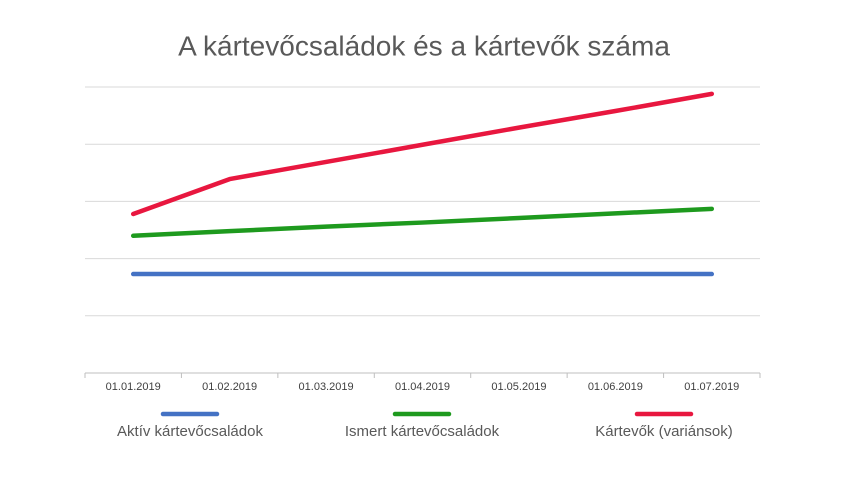 The height and width of the screenshot is (478, 848). What do you see at coordinates (422, 387) in the screenshot?
I see `x-tick-label: 01.04.2019` at bounding box center [422, 387].